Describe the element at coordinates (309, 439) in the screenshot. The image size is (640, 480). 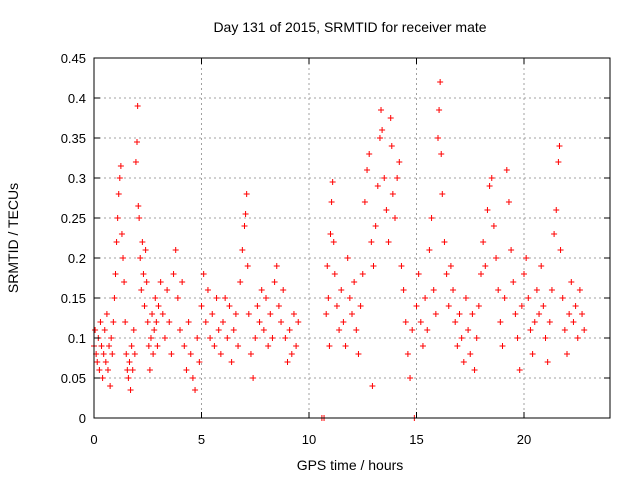
I see `x-tick-label: 10` at that location.